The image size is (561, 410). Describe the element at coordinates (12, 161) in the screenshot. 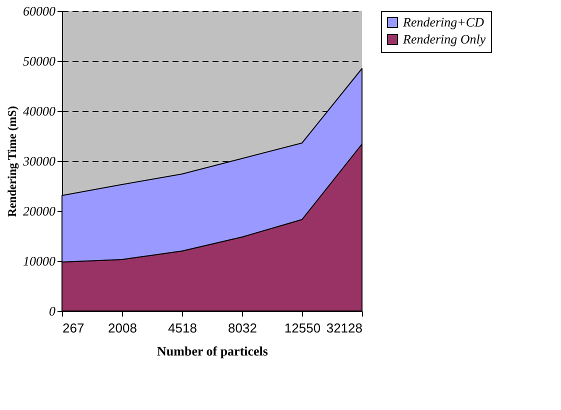

I see `y-axis-title: Rendering Time (mS)` at that location.